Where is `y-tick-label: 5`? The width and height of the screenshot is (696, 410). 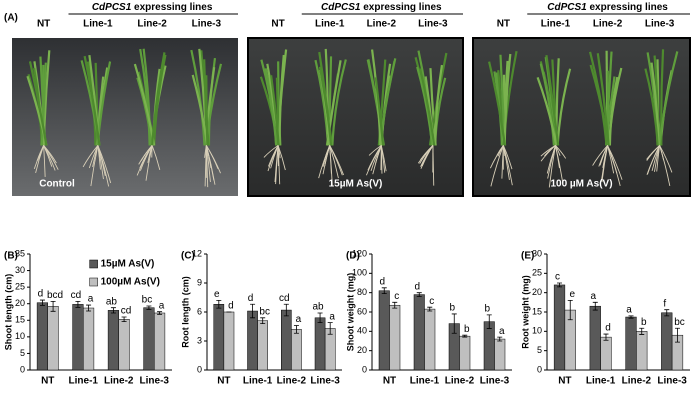
y-tick-label: 5 is located at coordinates (539, 350).